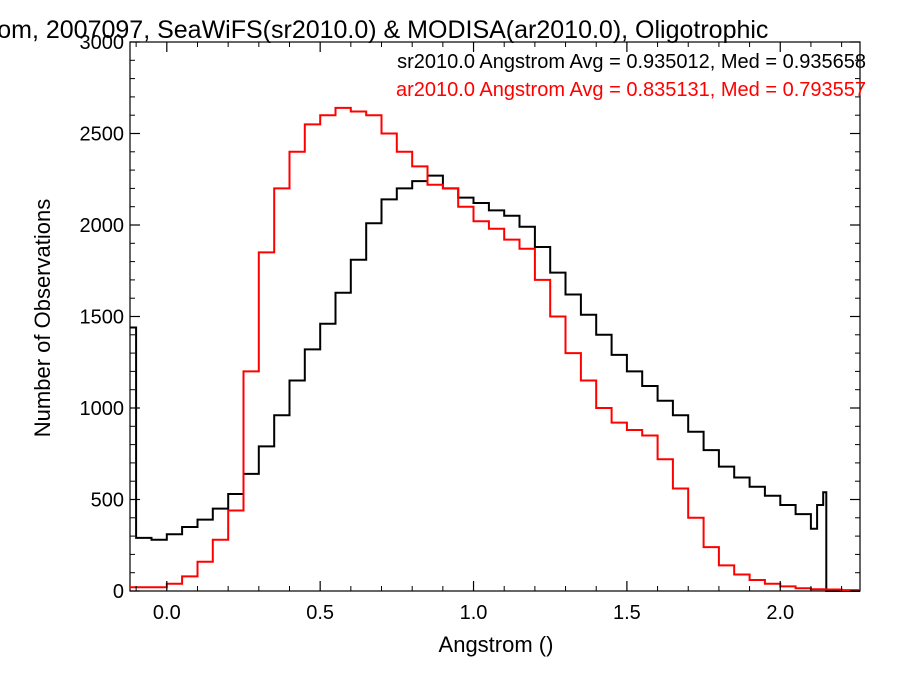 The width and height of the screenshot is (900, 675). Describe the element at coordinates (102, 135) in the screenshot. I see `y-tick-label: 2500` at that location.